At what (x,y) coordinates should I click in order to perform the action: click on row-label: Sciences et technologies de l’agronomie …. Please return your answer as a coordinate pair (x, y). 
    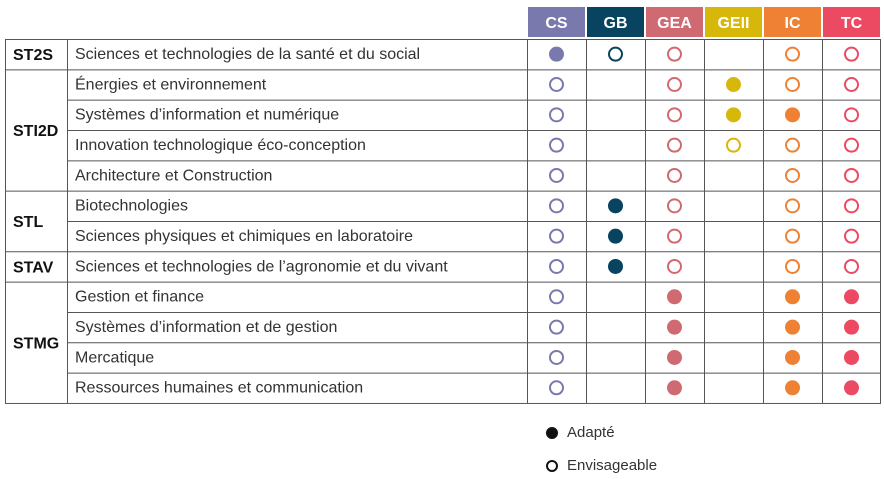
    Looking at the image, I should click on (261, 266).